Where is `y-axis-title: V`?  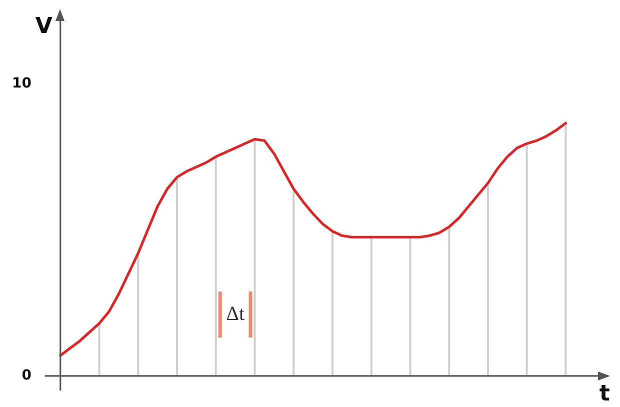
y-axis-title: V is located at coordinates (43, 27).